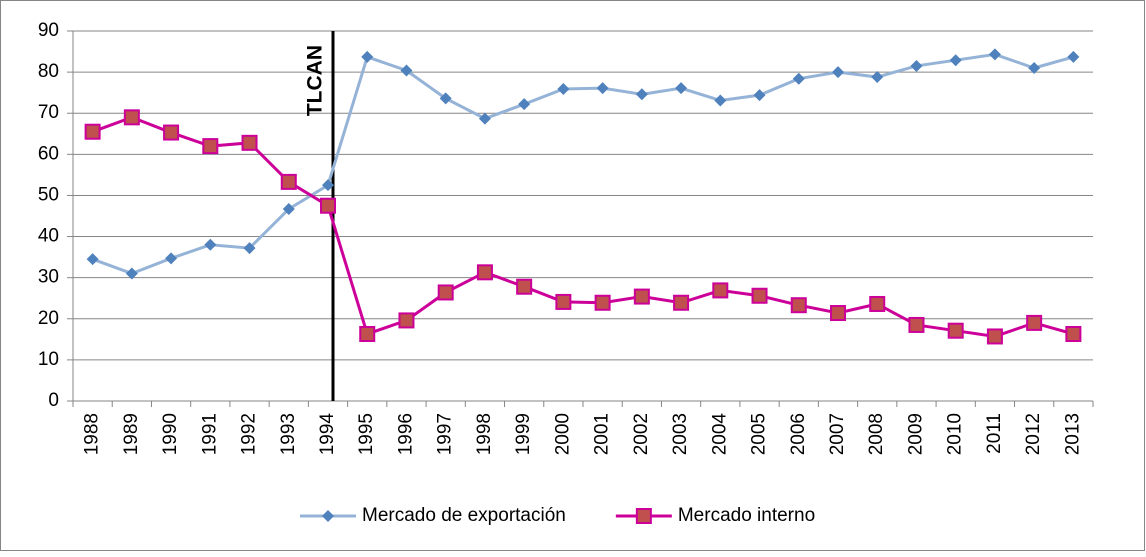 The image size is (1146, 557). What do you see at coordinates (48, 359) in the screenshot?
I see `y-tick-label: 10` at bounding box center [48, 359].